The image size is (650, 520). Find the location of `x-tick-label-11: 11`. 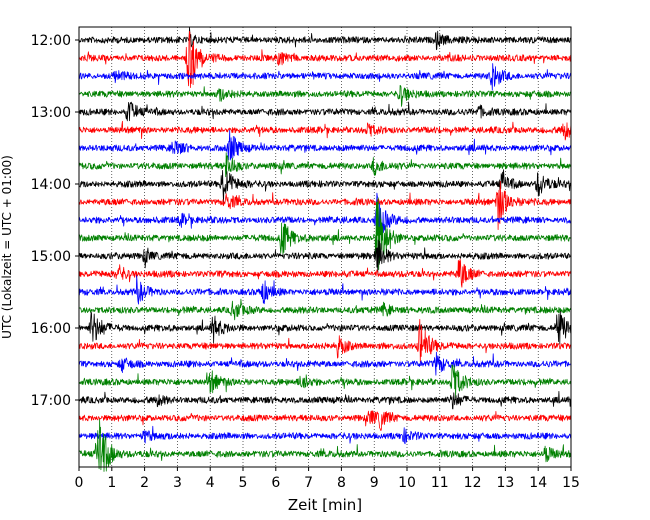

x-tick-label-11: 11 is located at coordinates (440, 483).